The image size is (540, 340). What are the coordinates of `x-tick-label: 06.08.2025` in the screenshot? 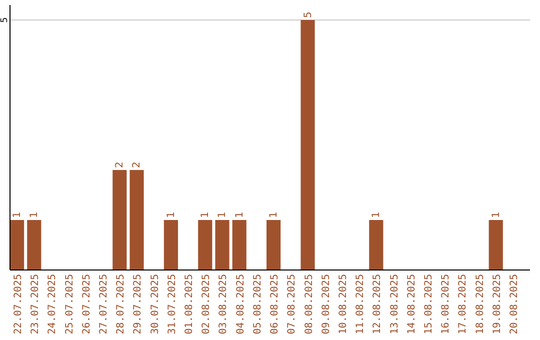 It's located at (275, 304).